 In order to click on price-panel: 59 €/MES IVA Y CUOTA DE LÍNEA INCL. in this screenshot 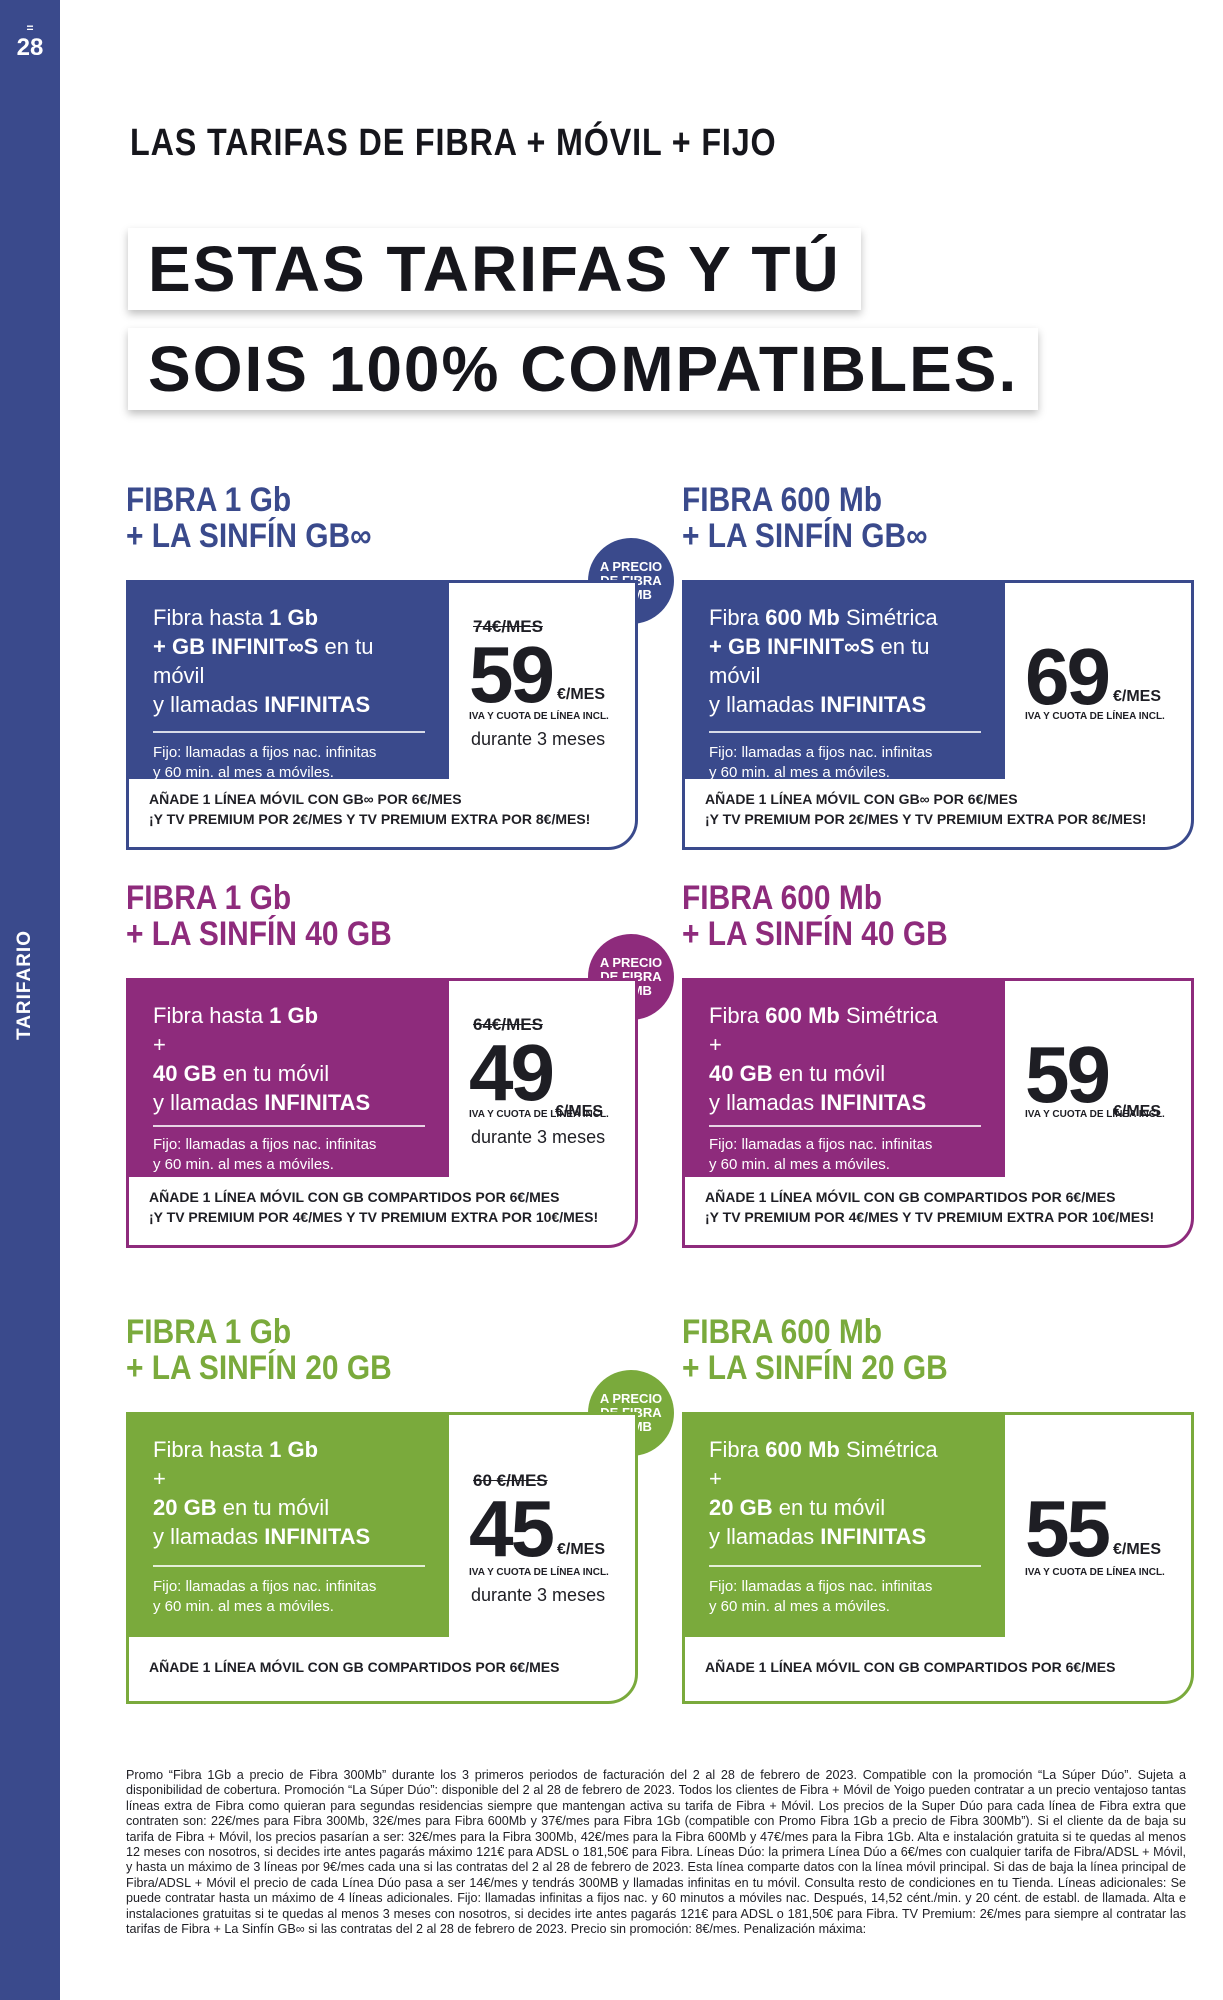, I will do `click(1098, 1079)`.